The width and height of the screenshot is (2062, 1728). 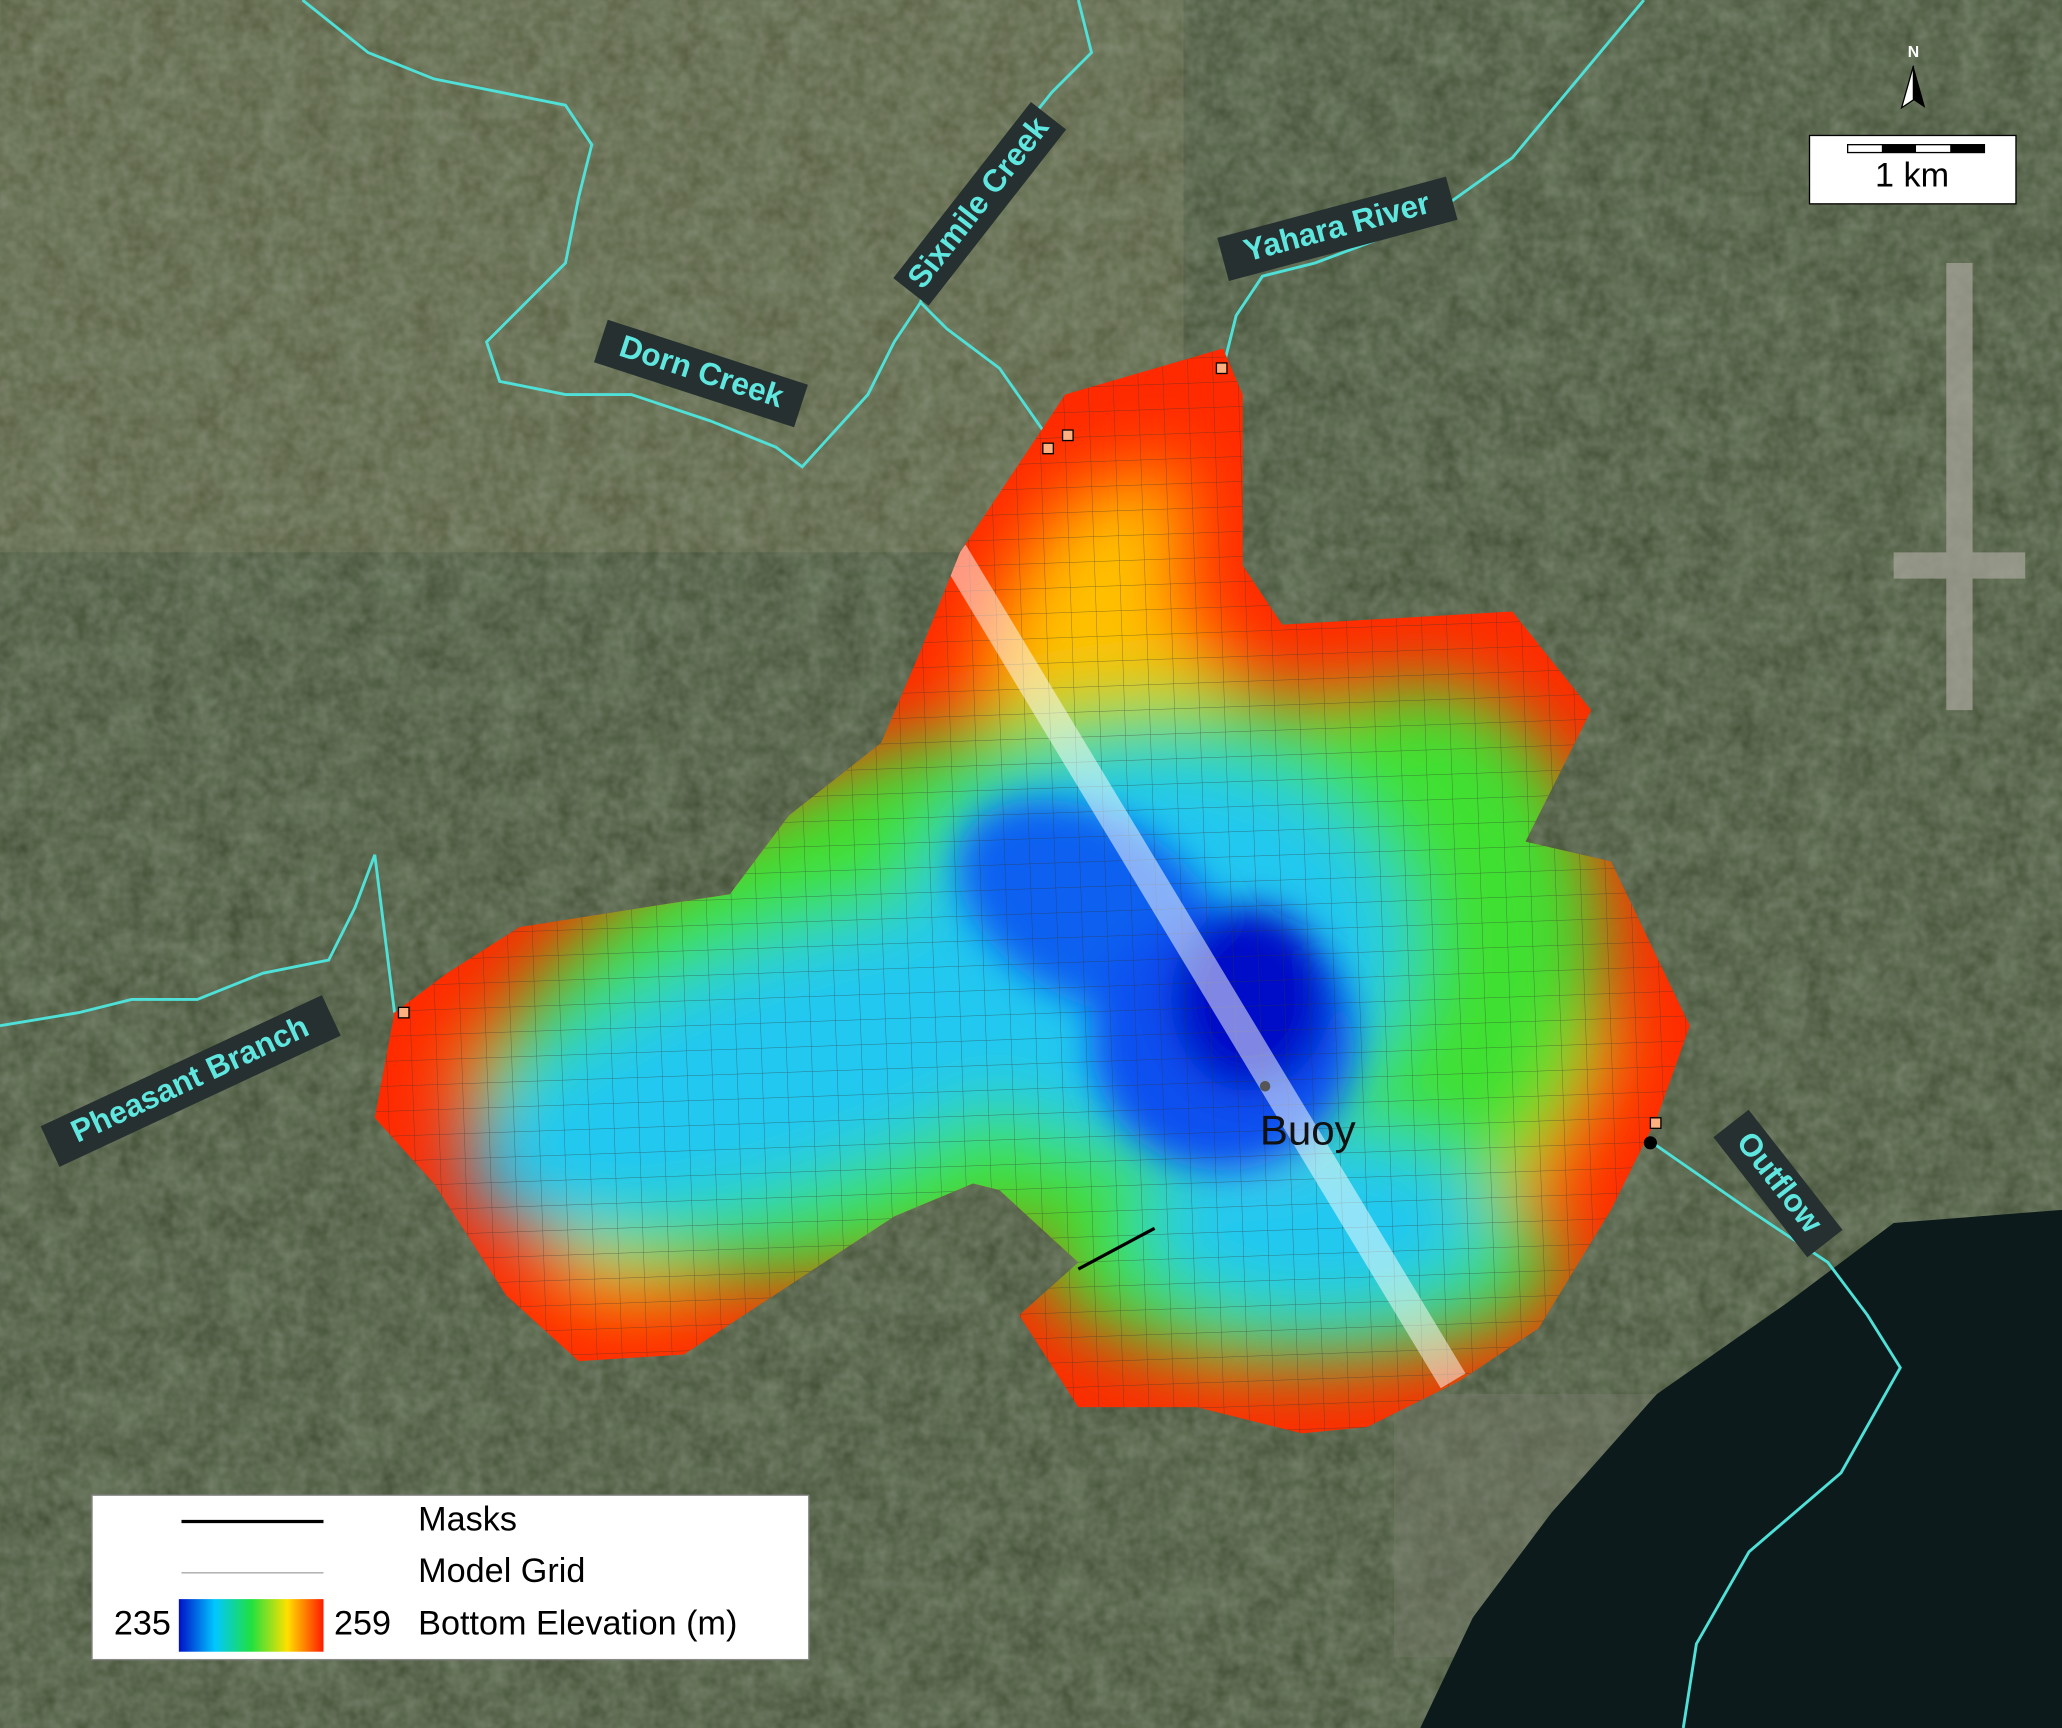 What do you see at coordinates (1265, 1086) in the screenshot?
I see `buoy-point` at bounding box center [1265, 1086].